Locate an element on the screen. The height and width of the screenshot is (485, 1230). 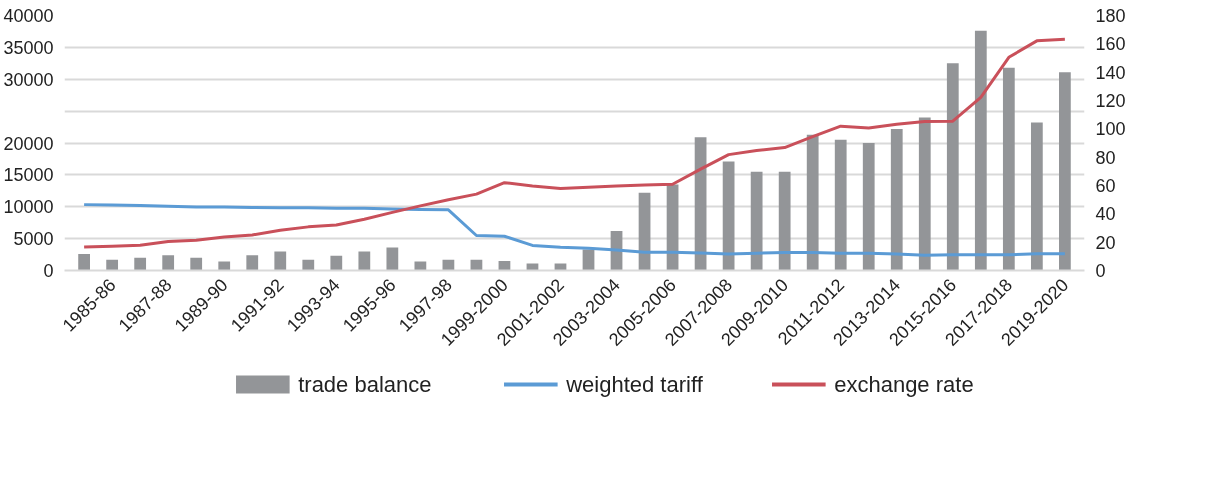
legend-label: exchange rate is located at coordinates (904, 384).